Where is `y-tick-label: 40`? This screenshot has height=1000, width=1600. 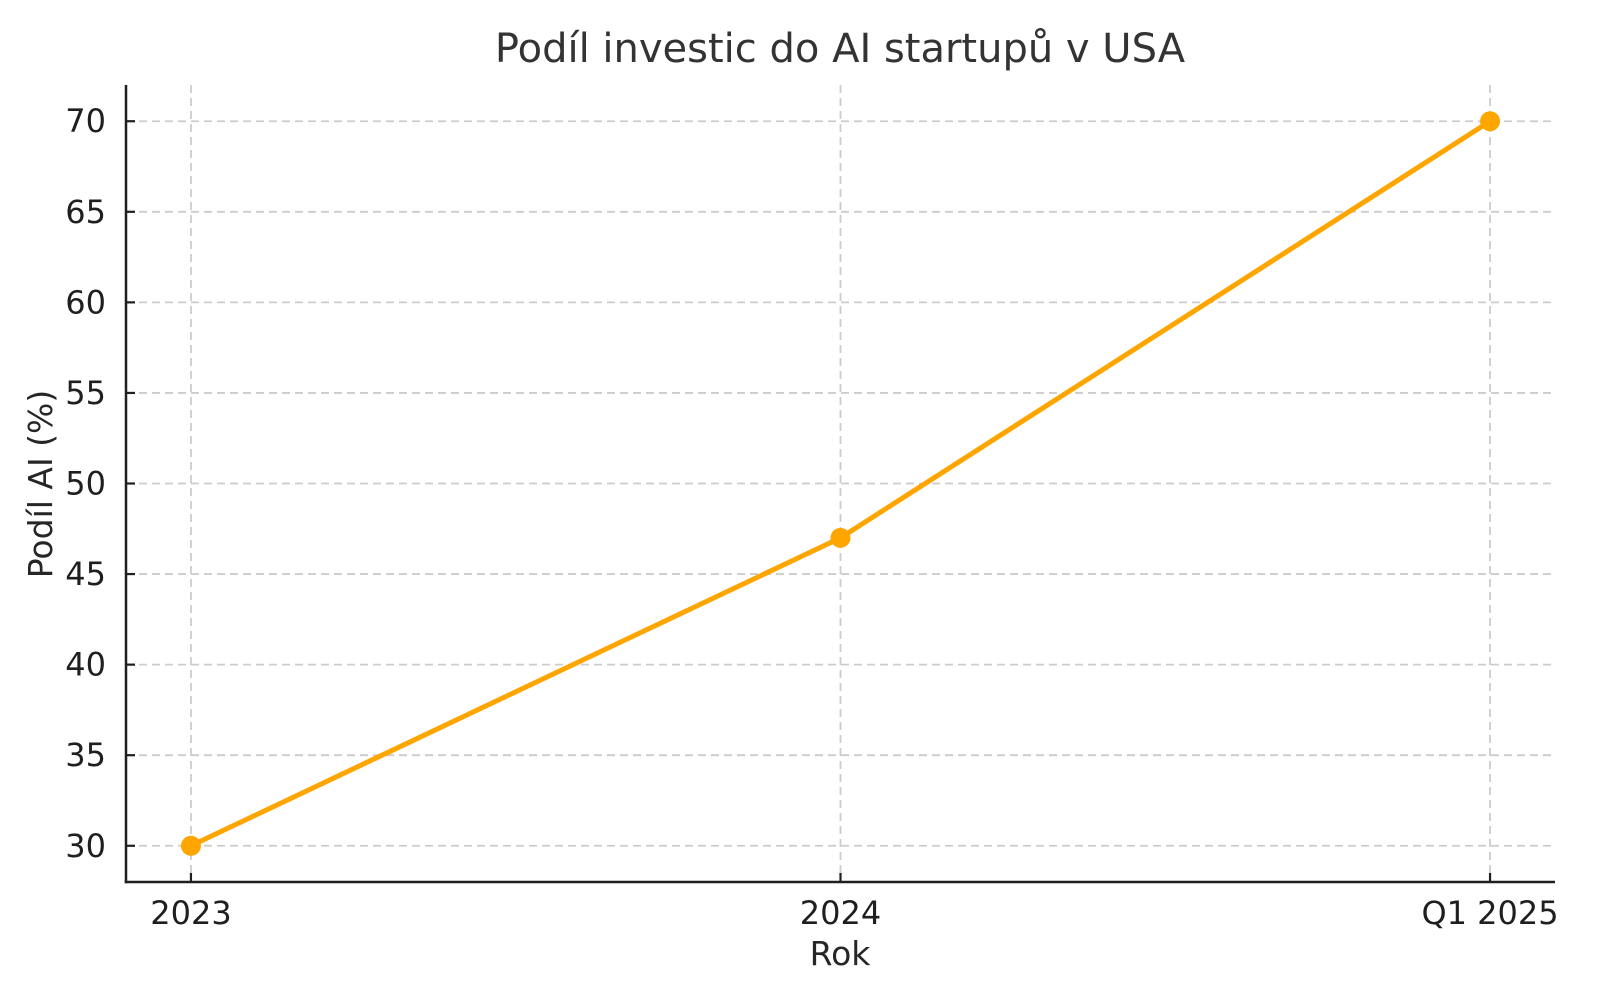
y-tick-label: 40 is located at coordinates (85, 665).